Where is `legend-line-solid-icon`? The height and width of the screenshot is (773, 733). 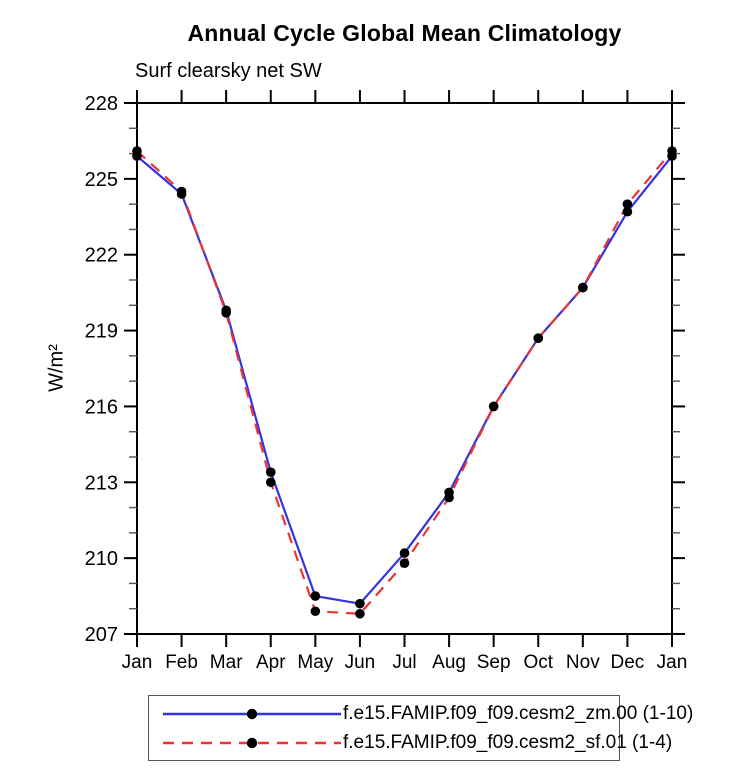
legend-line-solid-icon is located at coordinates (252, 713).